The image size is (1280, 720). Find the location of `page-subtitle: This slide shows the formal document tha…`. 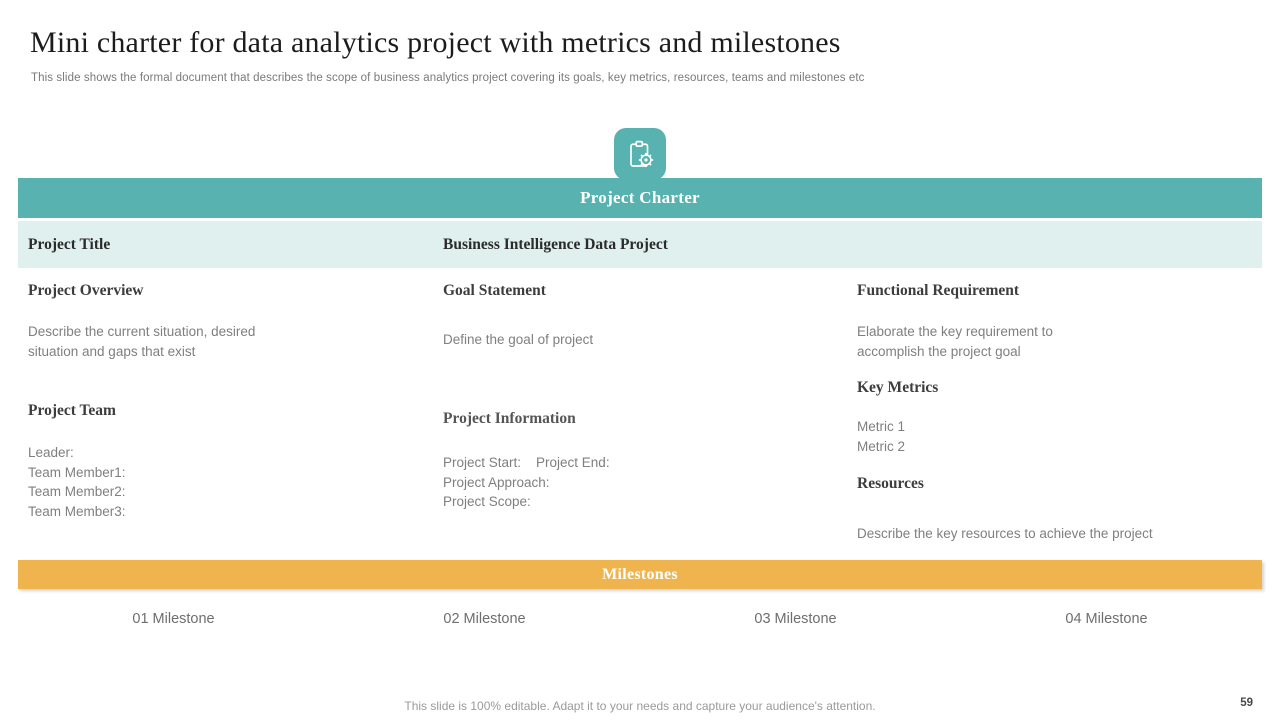

page-subtitle: This slide shows the formal document tha… is located at coordinates (448, 78).